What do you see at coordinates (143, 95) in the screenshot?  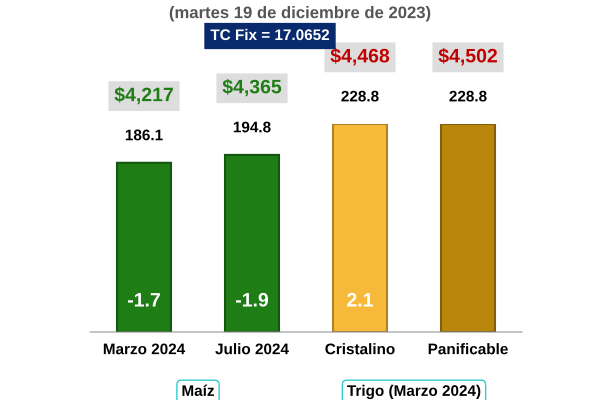 I see `text: $4,217` at bounding box center [143, 95].